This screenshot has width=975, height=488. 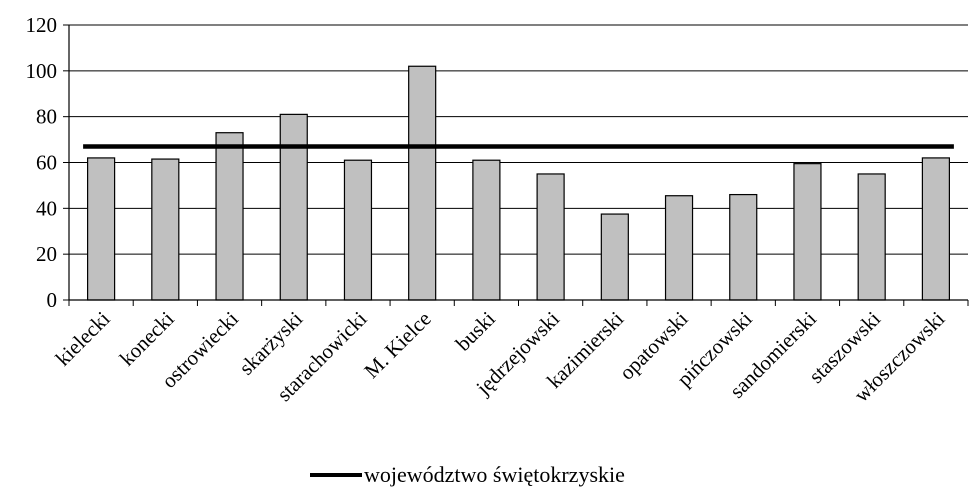 I want to click on category-label-5: M. Kielce, so click(x=397, y=345).